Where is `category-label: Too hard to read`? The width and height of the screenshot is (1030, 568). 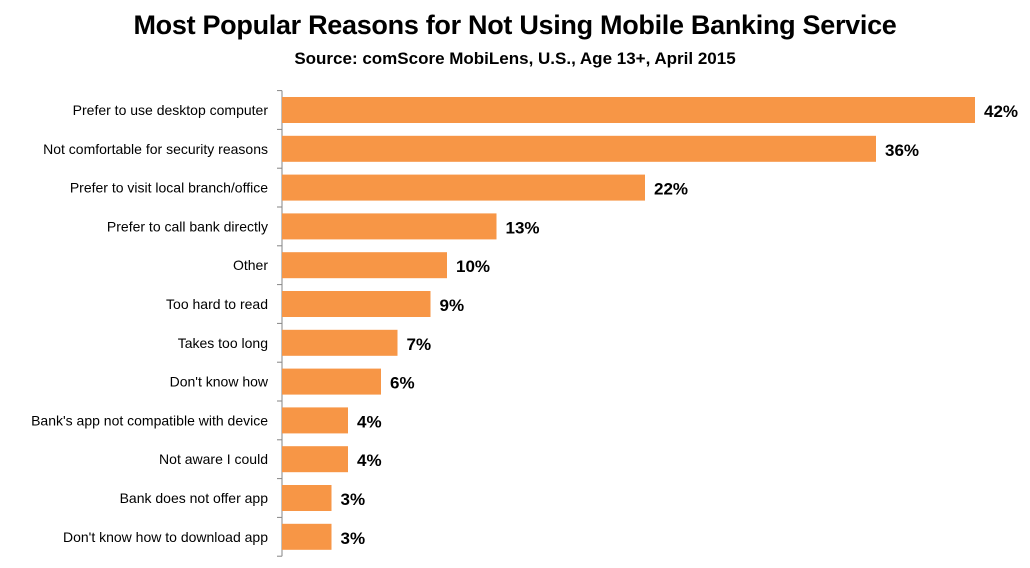
category-label: Too hard to read is located at coordinates (217, 304).